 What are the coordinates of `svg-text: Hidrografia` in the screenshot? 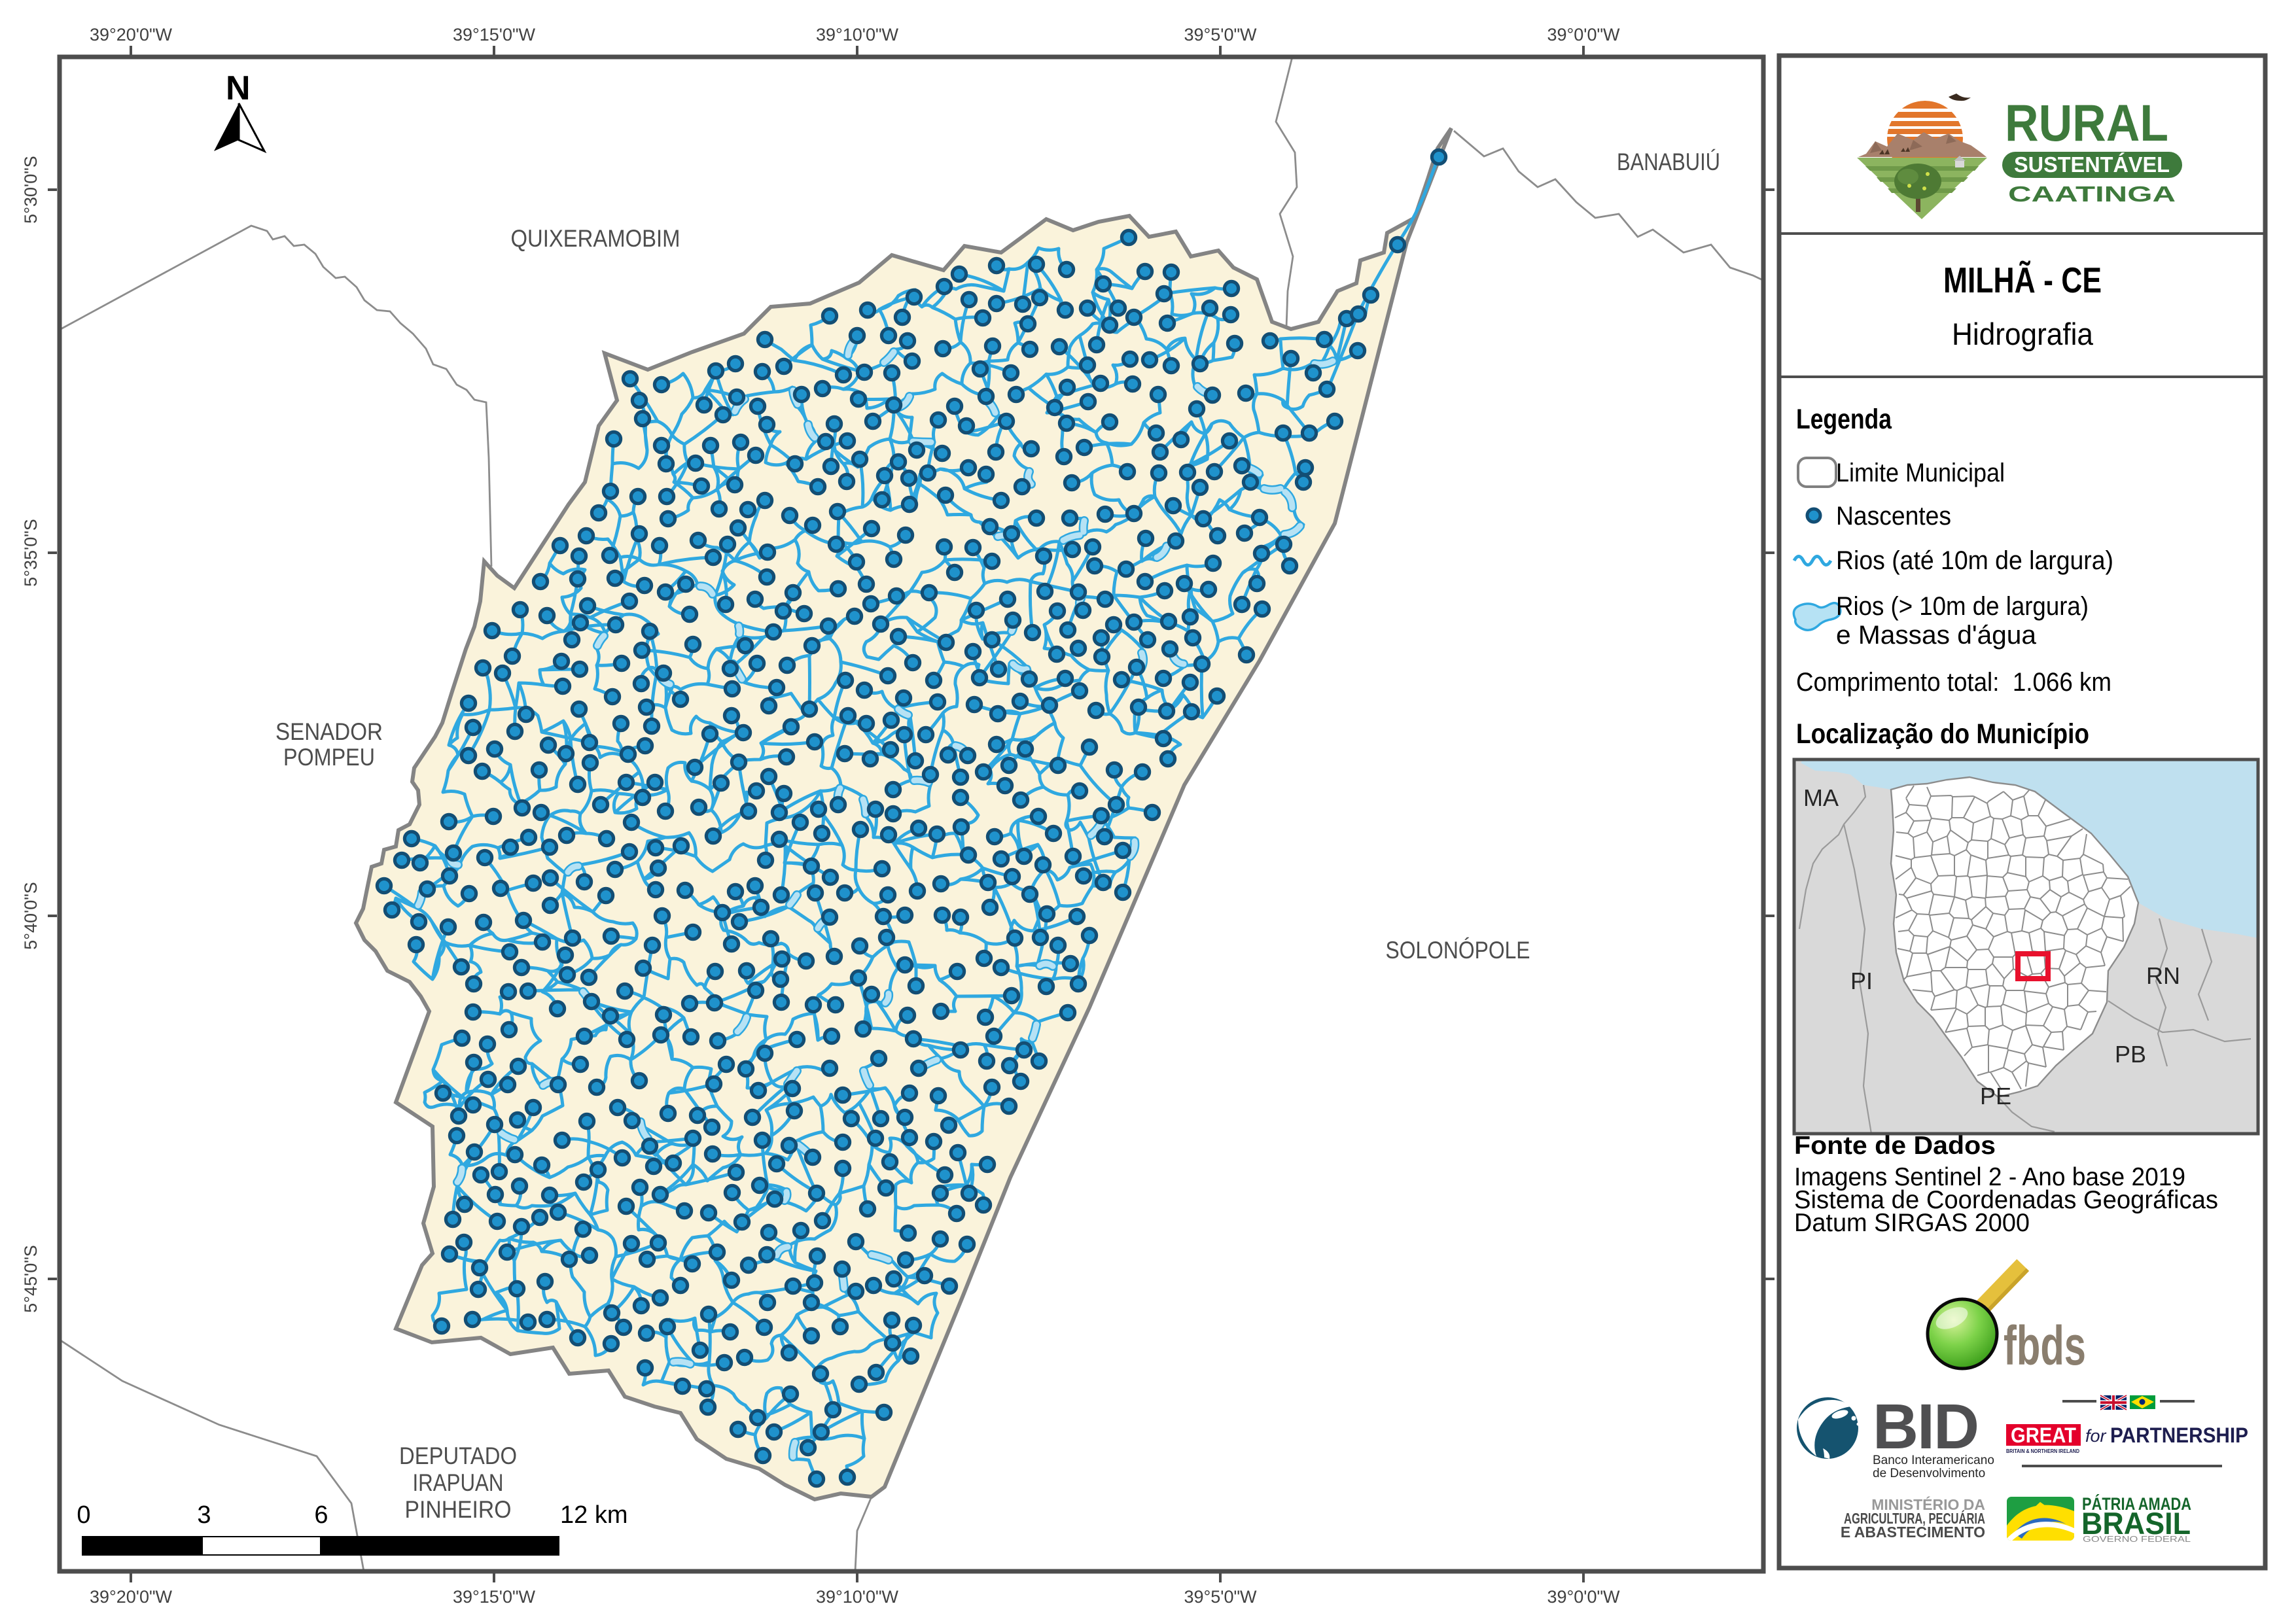 It's located at (2023, 334).